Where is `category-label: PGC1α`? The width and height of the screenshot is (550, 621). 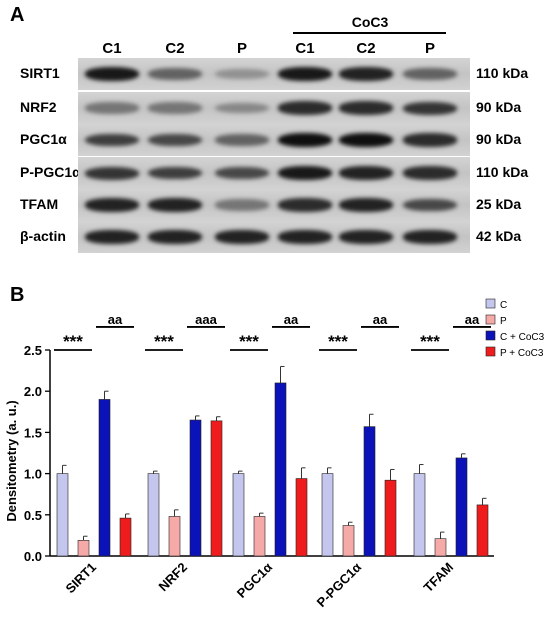 category-label: PGC1α is located at coordinates (254, 580).